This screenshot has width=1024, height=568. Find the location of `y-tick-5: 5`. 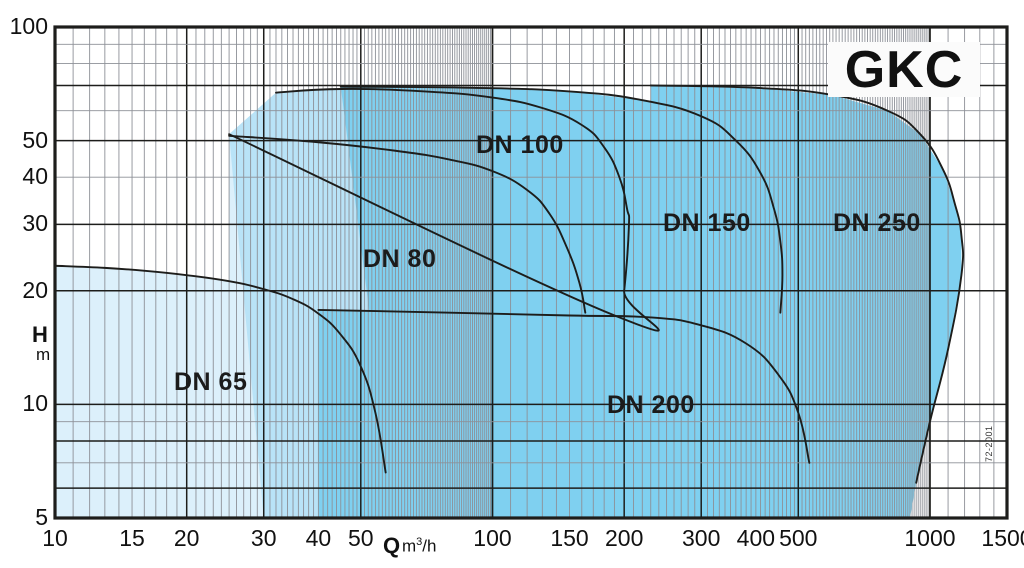

y-tick-5: 5 is located at coordinates (41, 517).